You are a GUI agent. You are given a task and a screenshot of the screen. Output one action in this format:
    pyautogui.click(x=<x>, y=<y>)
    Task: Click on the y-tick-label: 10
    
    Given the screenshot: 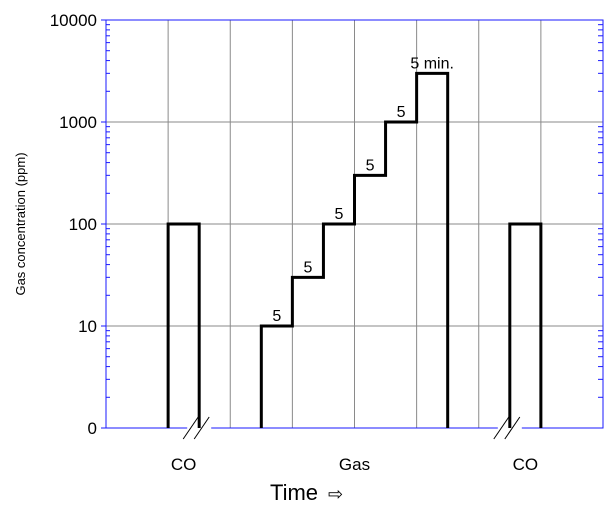 What is the action you would take?
    pyautogui.click(x=87, y=326)
    